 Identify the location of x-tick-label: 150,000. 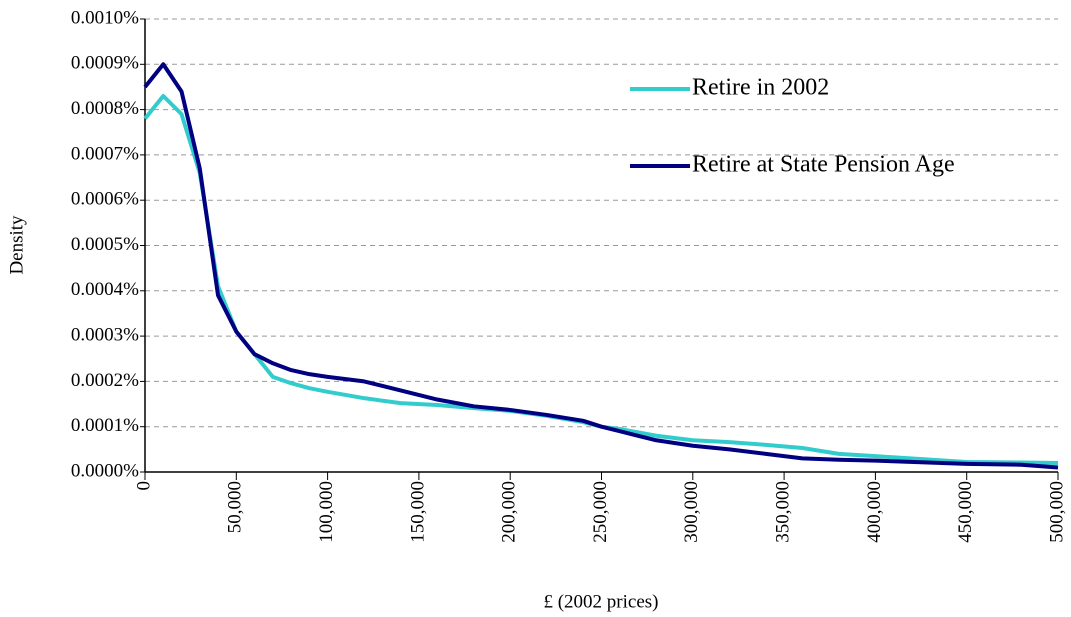
(417, 512).